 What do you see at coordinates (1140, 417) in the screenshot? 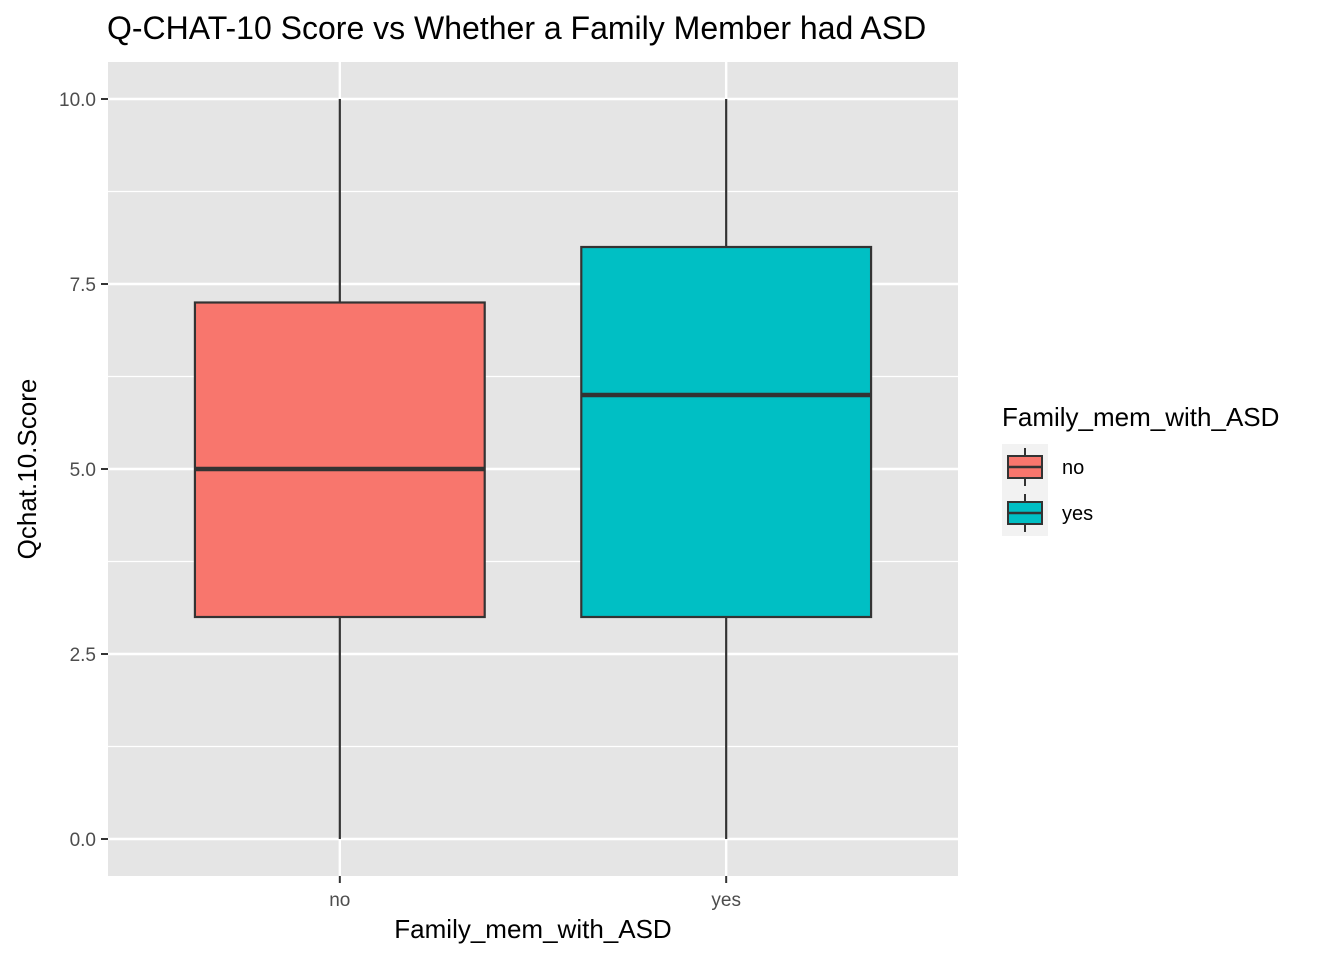
I see `legend-title: Family_mem_with_ASD` at bounding box center [1140, 417].